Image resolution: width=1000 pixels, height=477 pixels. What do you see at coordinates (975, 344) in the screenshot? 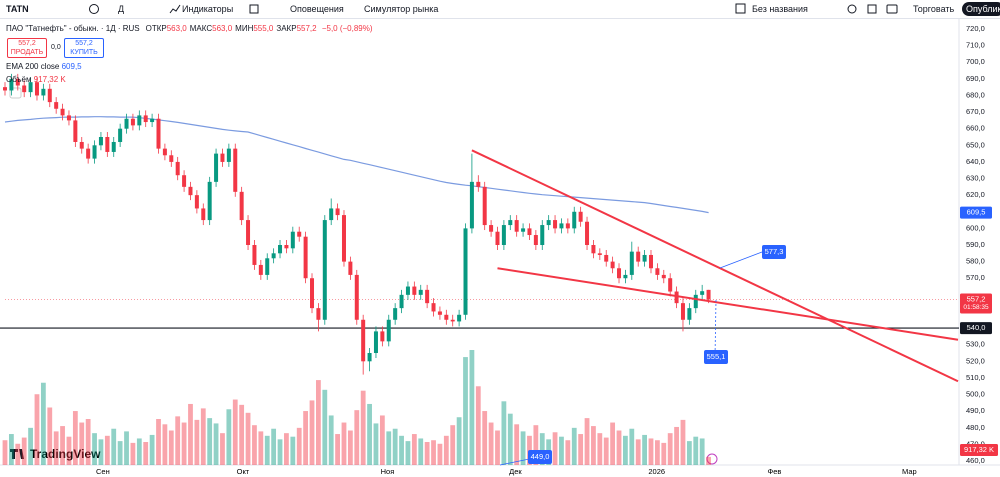
I see `y-tick-label: 530,0` at bounding box center [975, 344].